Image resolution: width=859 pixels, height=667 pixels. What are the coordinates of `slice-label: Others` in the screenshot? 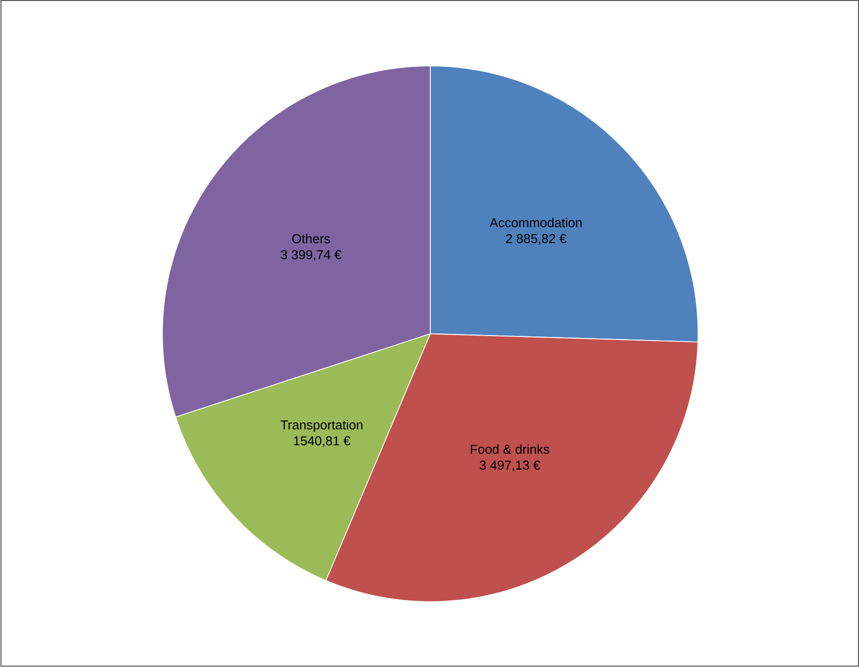 It's located at (311, 239).